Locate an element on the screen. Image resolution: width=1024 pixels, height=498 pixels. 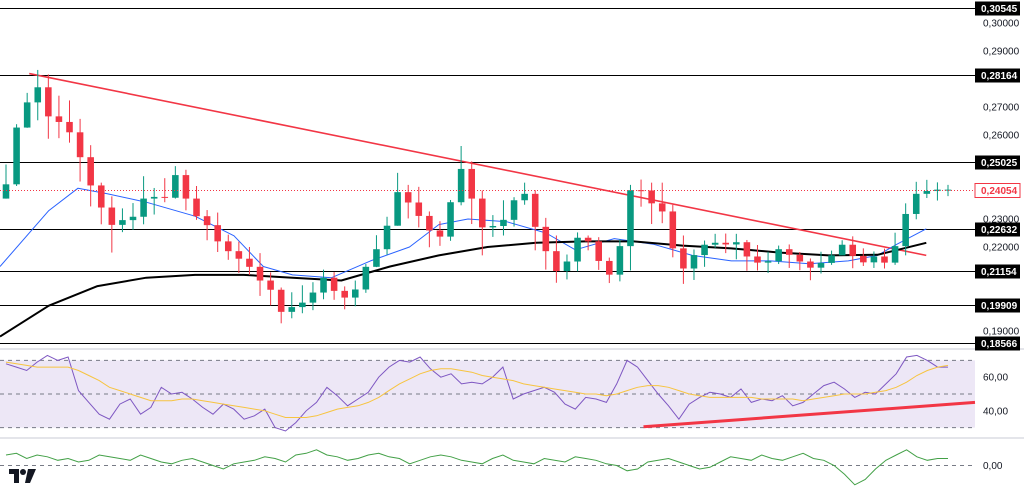
rsi-trend-line is located at coordinates (809, 414).